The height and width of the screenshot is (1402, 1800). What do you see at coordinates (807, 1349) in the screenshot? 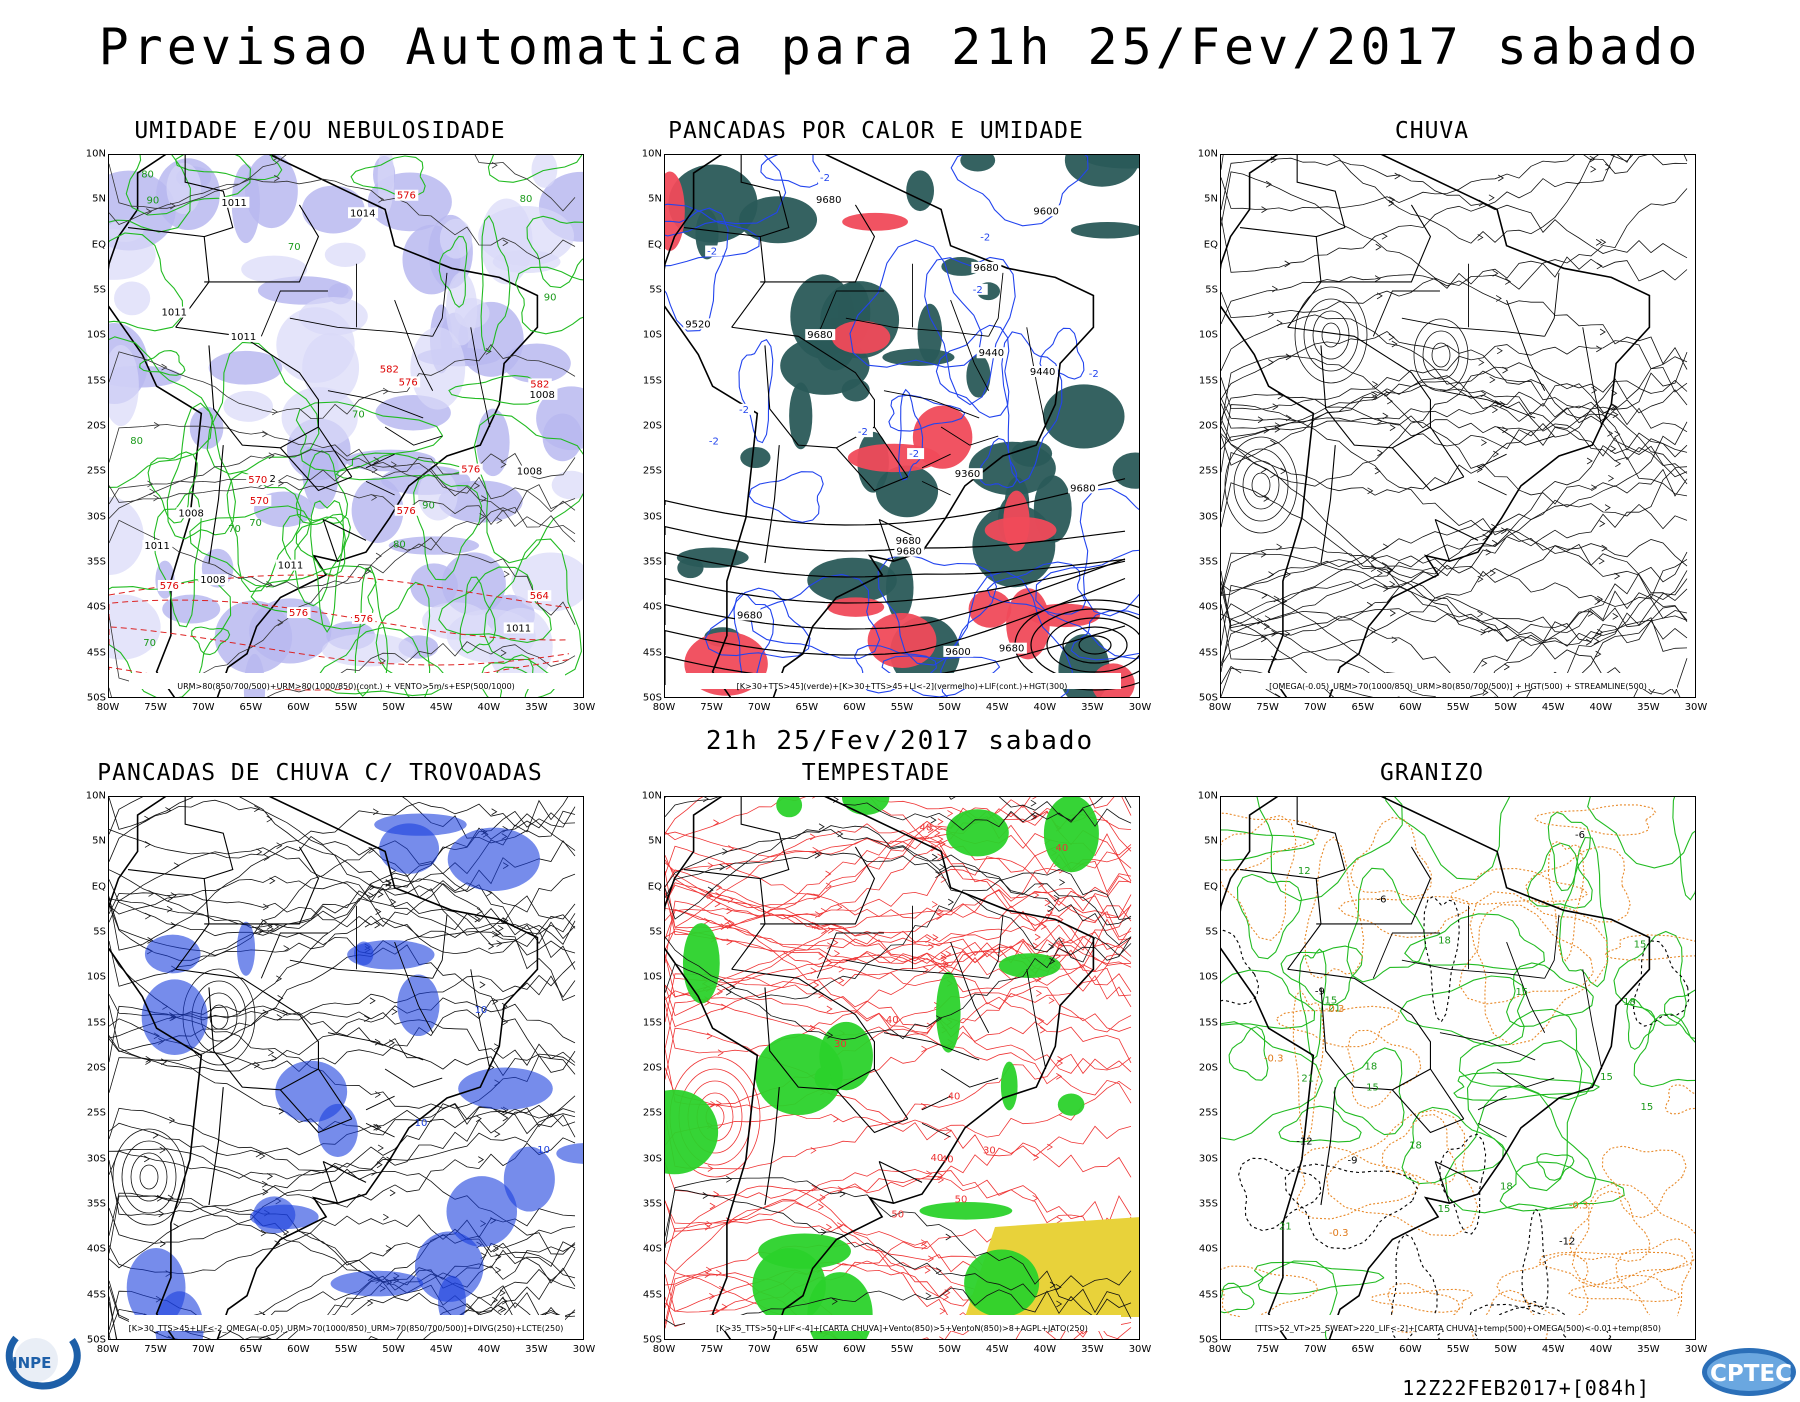
I see `lon-tick-label: 65W` at bounding box center [807, 1349].